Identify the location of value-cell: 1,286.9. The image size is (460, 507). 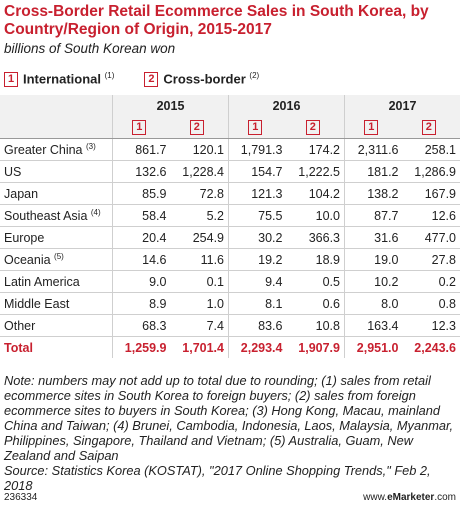
(431, 171).